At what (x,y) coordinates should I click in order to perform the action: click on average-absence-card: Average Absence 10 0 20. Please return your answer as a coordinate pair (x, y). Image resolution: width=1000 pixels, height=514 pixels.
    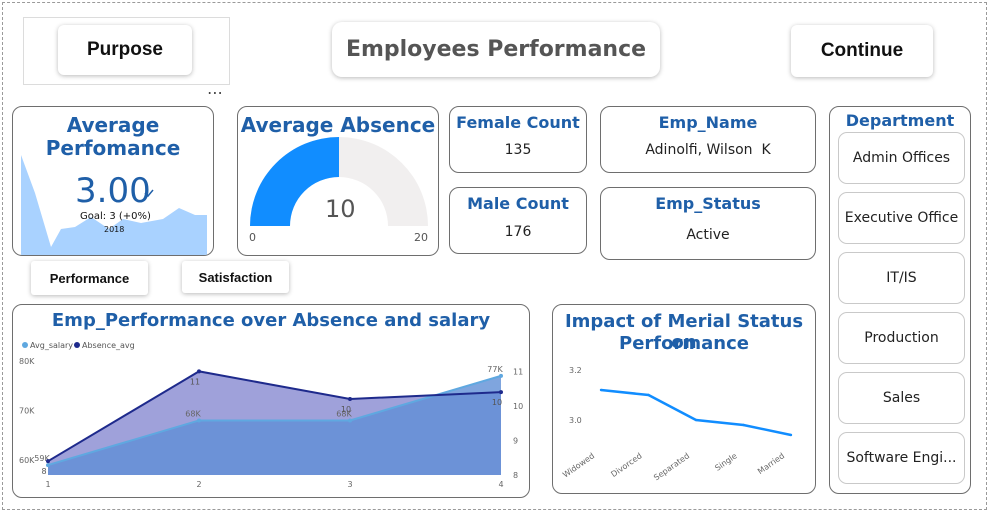
    Looking at the image, I should click on (338, 181).